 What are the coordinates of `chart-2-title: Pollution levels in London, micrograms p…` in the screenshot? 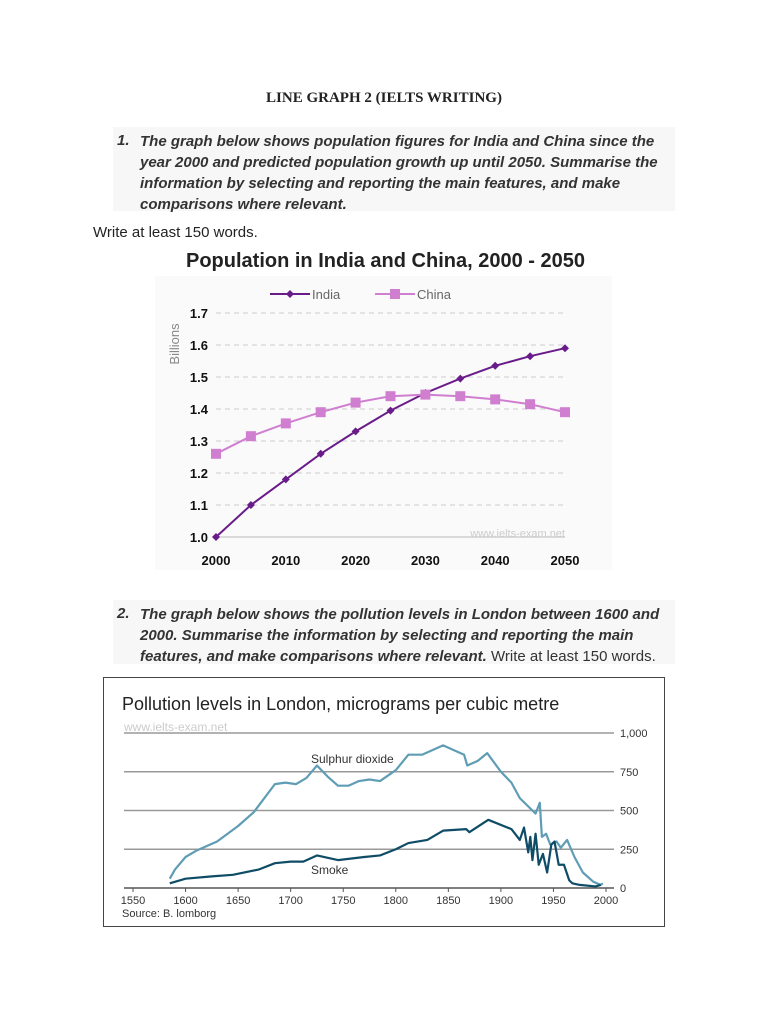 It's located at (341, 704).